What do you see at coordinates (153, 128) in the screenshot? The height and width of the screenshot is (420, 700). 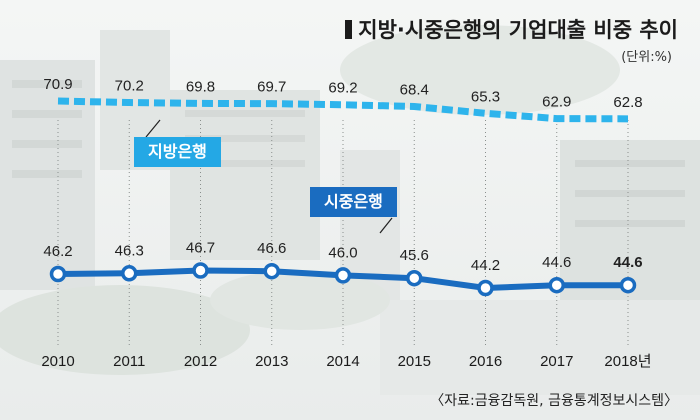 I see `regional-label-pointer` at bounding box center [153, 128].